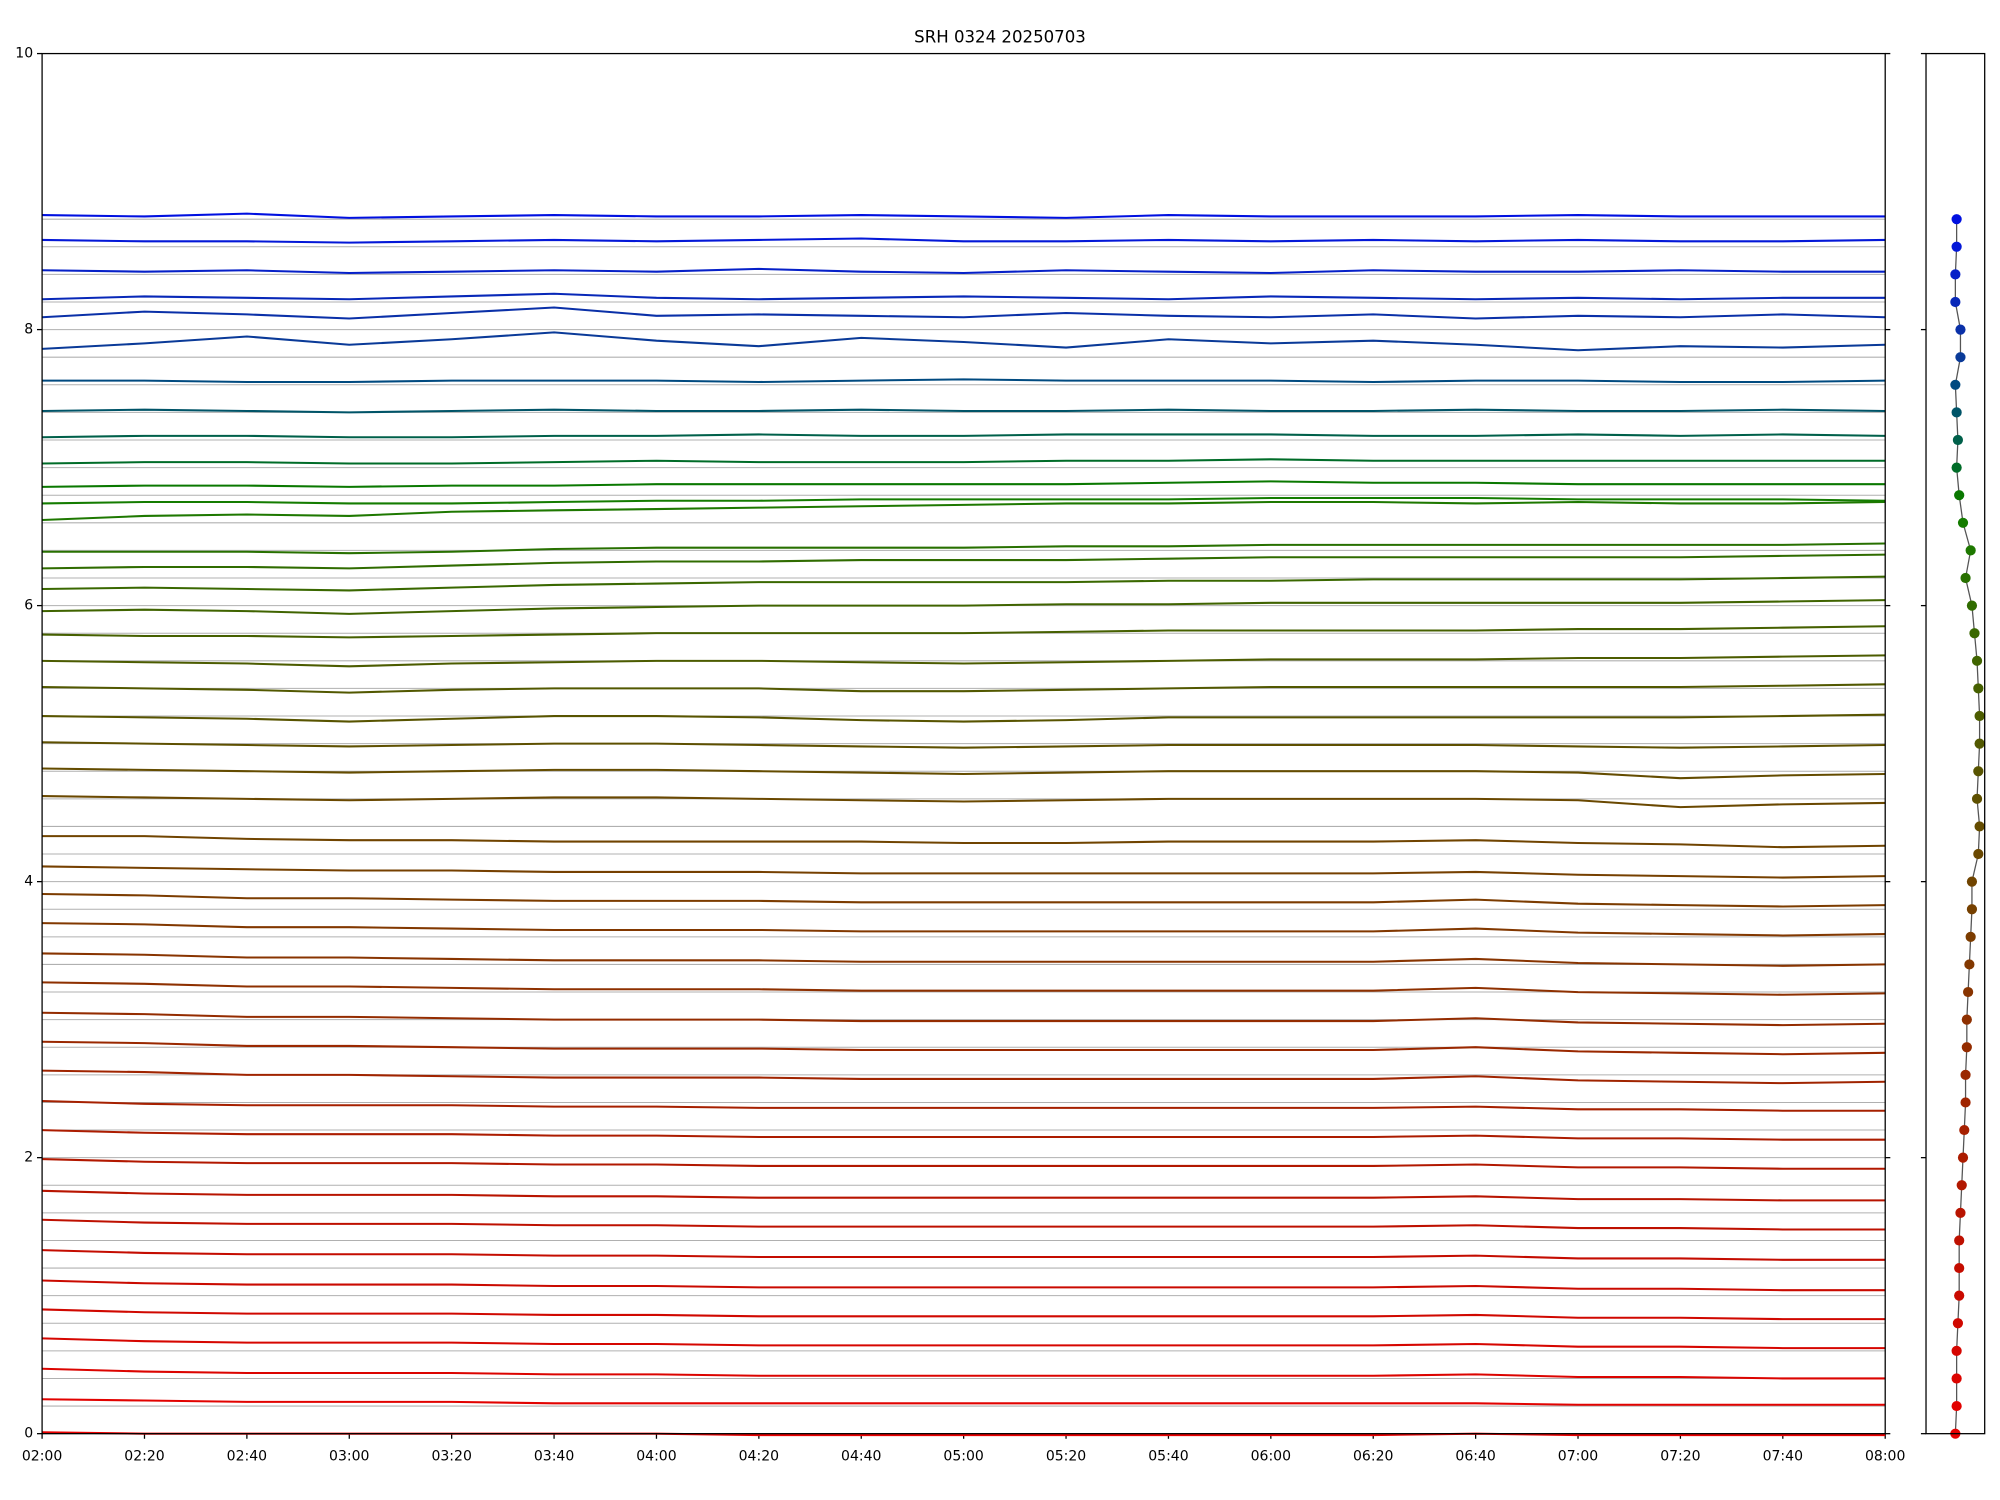  What do you see at coordinates (1955, 743) in the screenshot?
I see `side-frame` at bounding box center [1955, 743].